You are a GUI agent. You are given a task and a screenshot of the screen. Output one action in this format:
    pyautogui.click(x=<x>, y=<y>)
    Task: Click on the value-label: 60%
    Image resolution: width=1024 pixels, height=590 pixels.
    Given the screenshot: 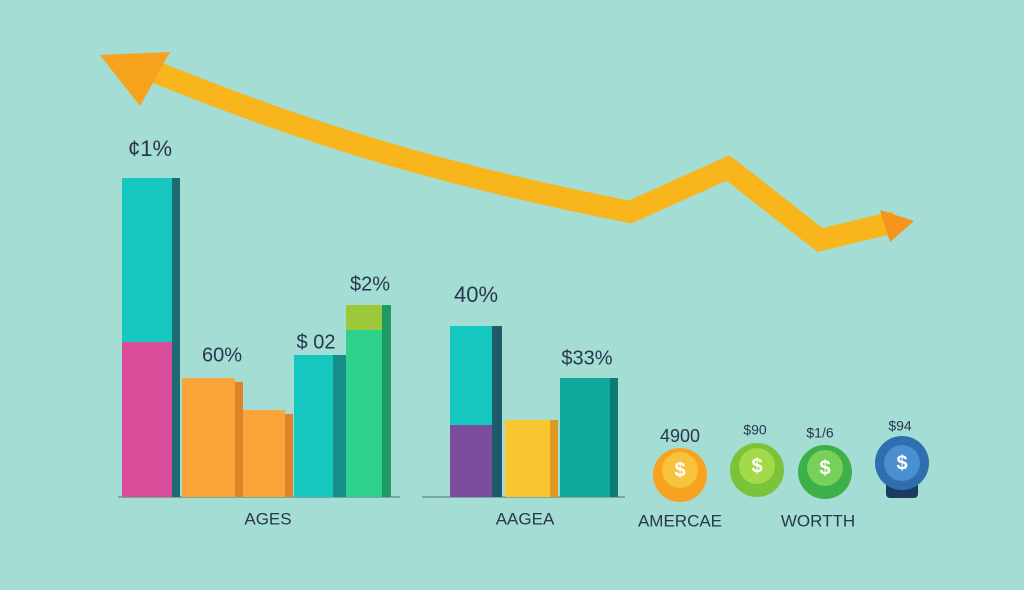 What is the action you would take?
    pyautogui.click(x=222, y=355)
    